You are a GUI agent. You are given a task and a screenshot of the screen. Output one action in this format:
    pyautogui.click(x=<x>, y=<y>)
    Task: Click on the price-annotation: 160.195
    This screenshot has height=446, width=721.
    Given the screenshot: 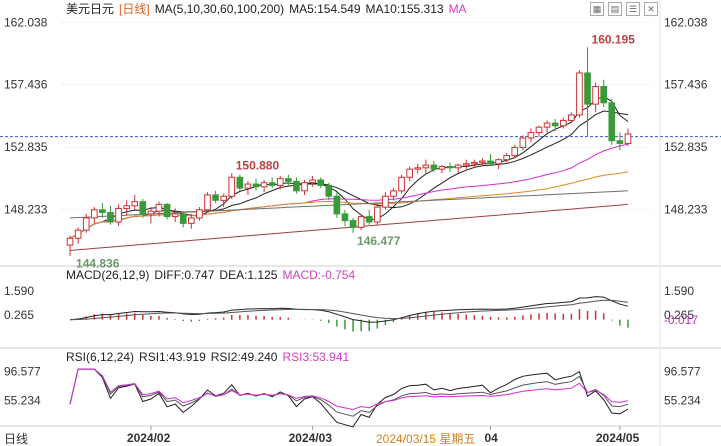 What is the action you would take?
    pyautogui.click(x=614, y=39)
    